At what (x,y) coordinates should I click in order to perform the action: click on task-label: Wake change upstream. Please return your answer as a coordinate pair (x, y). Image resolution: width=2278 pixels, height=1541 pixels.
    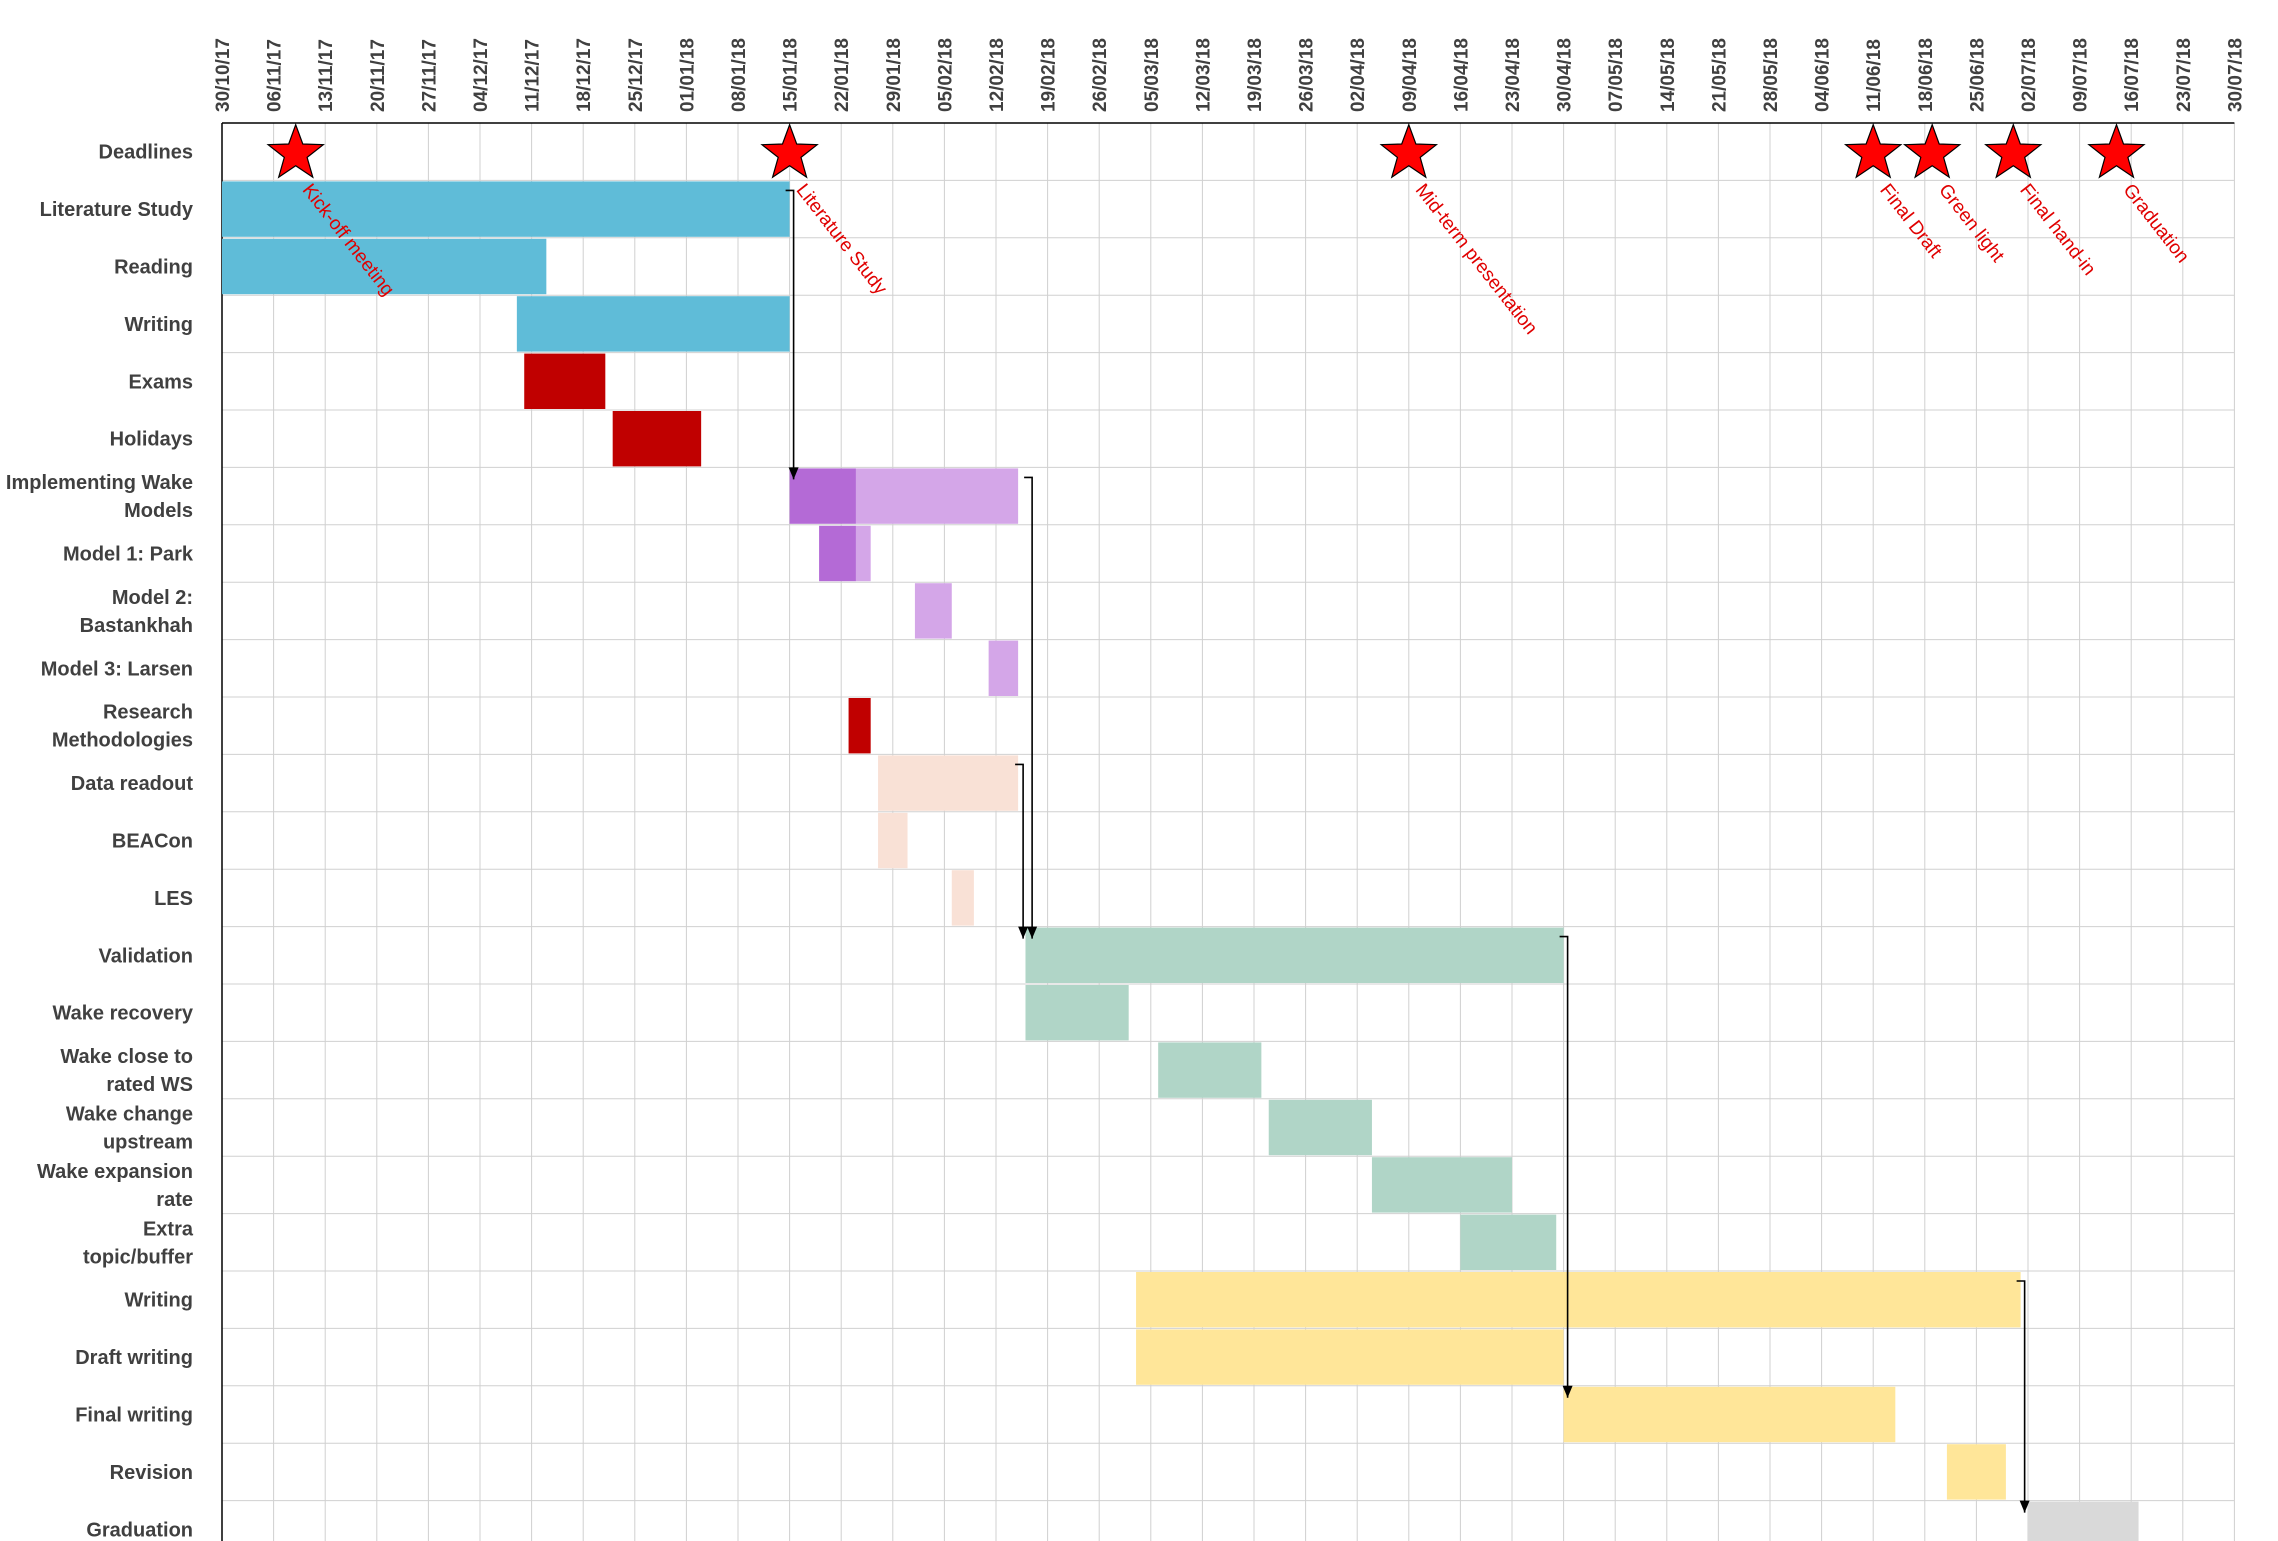
    Looking at the image, I should click on (129, 1129).